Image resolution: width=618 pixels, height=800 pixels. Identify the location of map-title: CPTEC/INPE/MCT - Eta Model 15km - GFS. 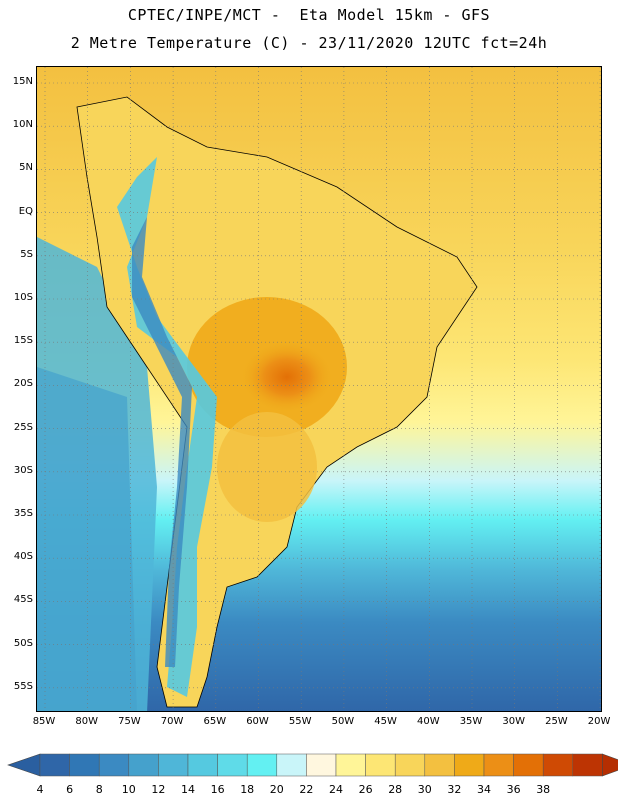
(309, 15).